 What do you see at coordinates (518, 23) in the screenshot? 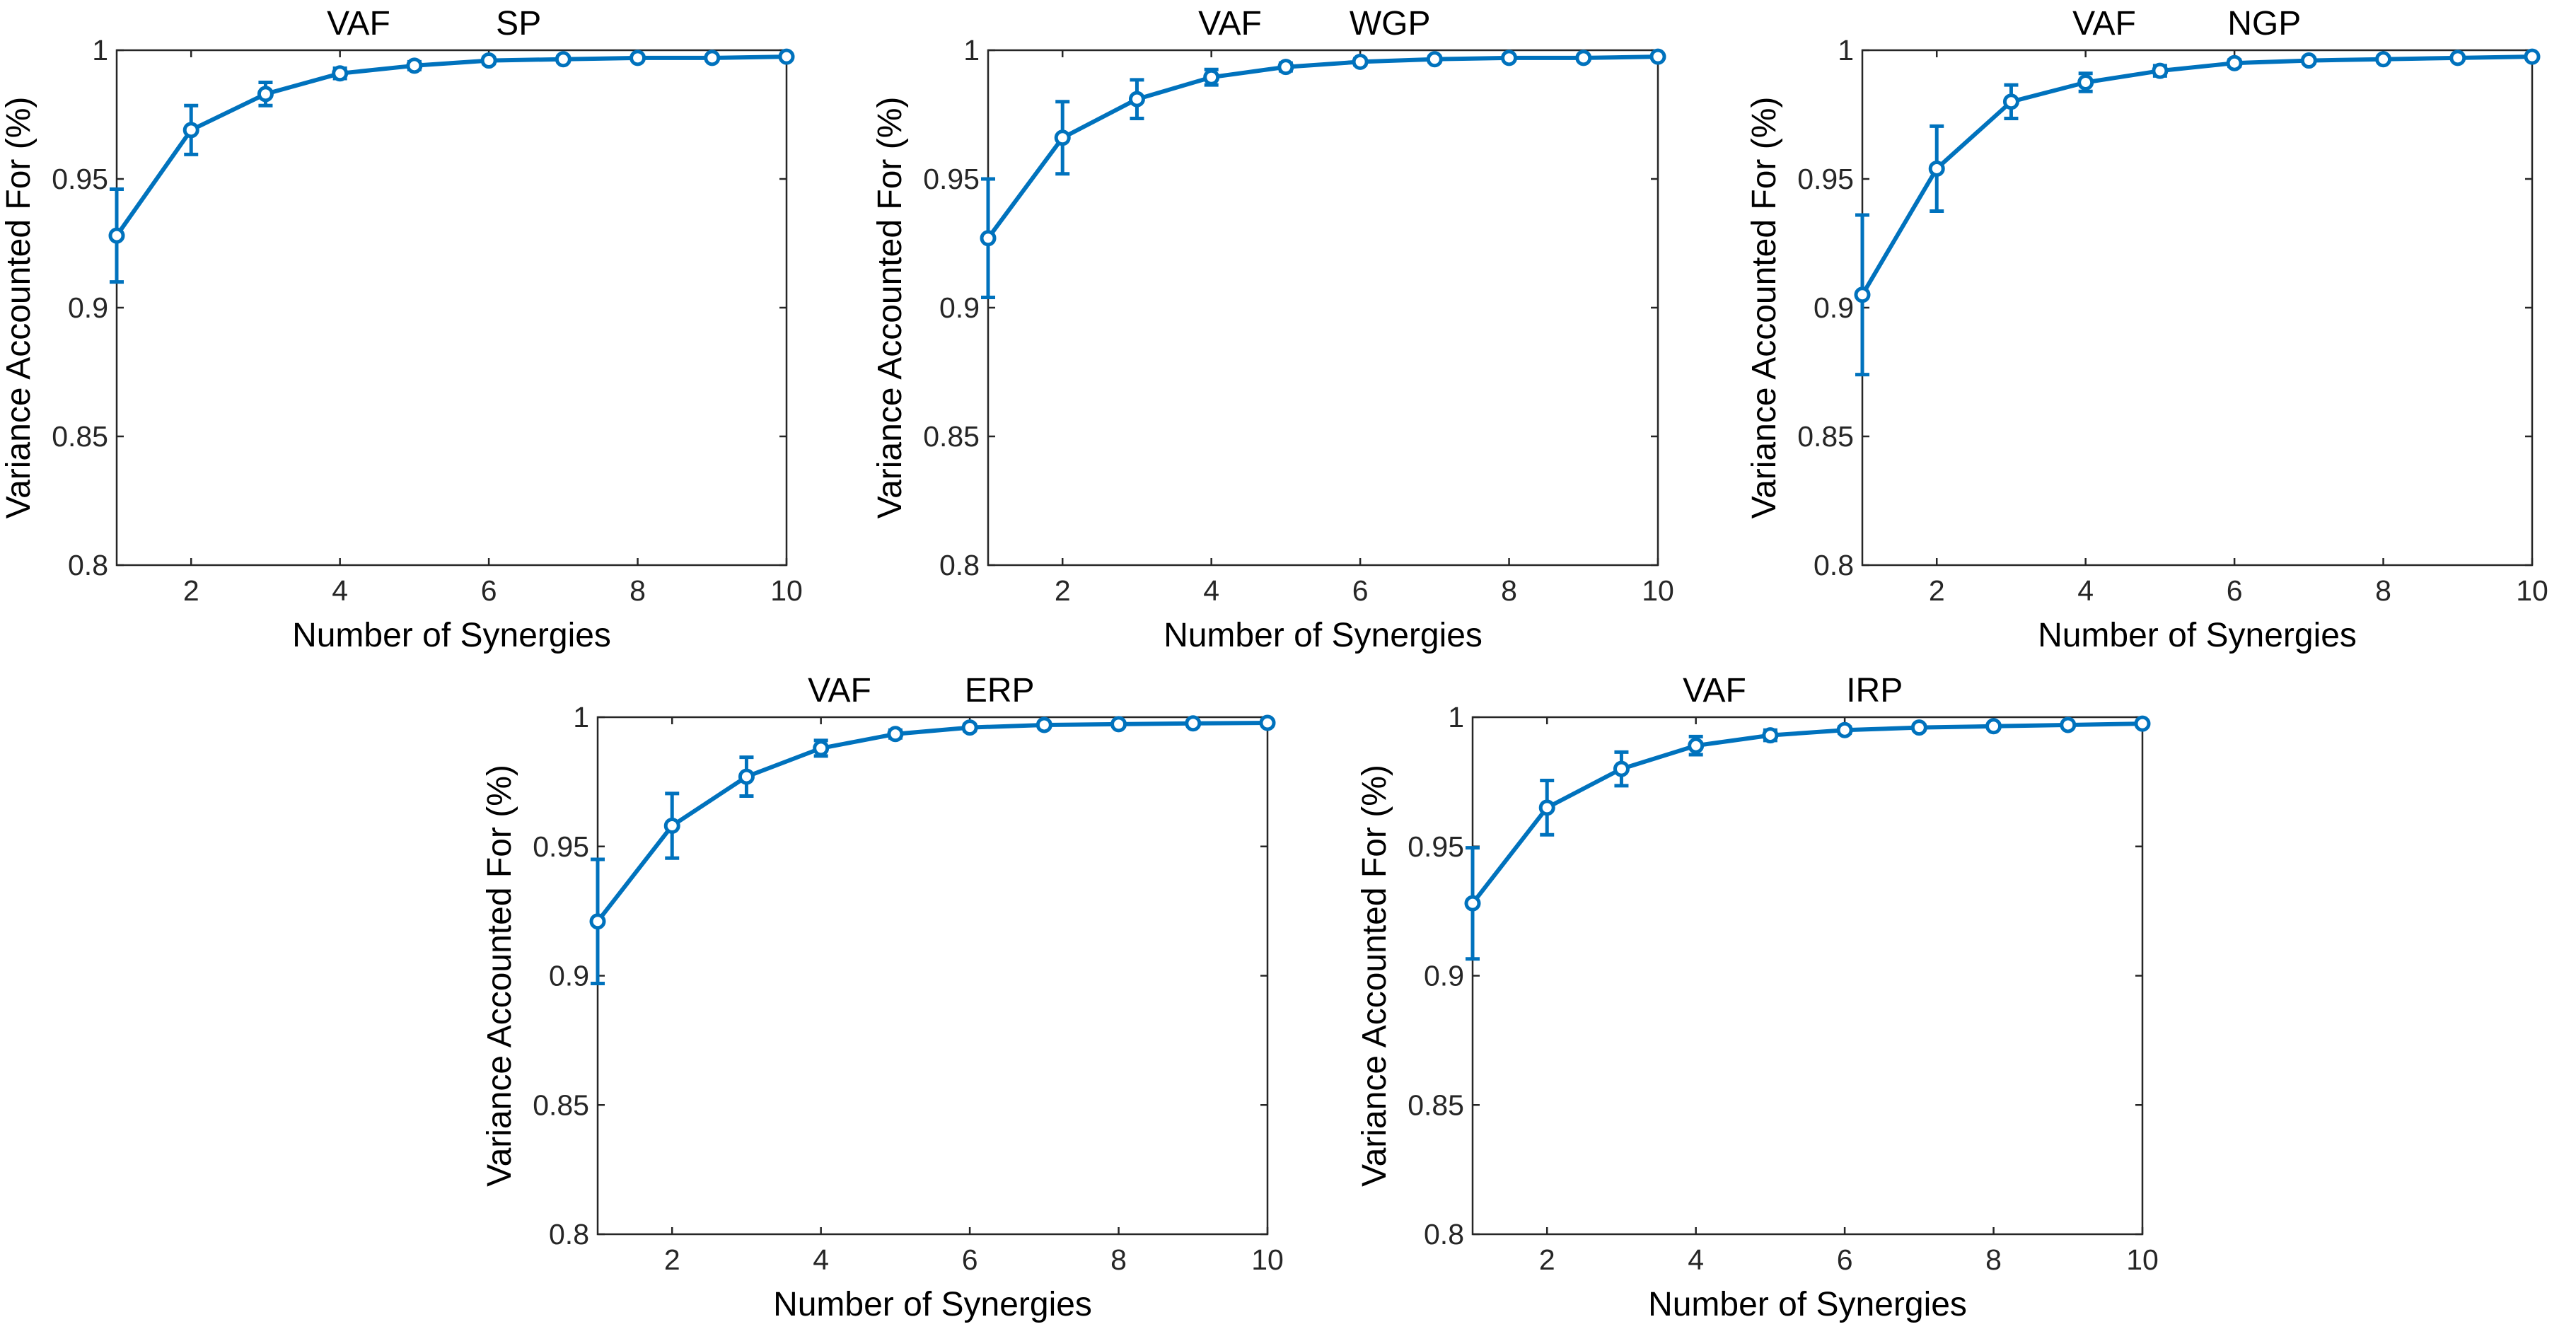
I see `chart-title-right: SP` at bounding box center [518, 23].